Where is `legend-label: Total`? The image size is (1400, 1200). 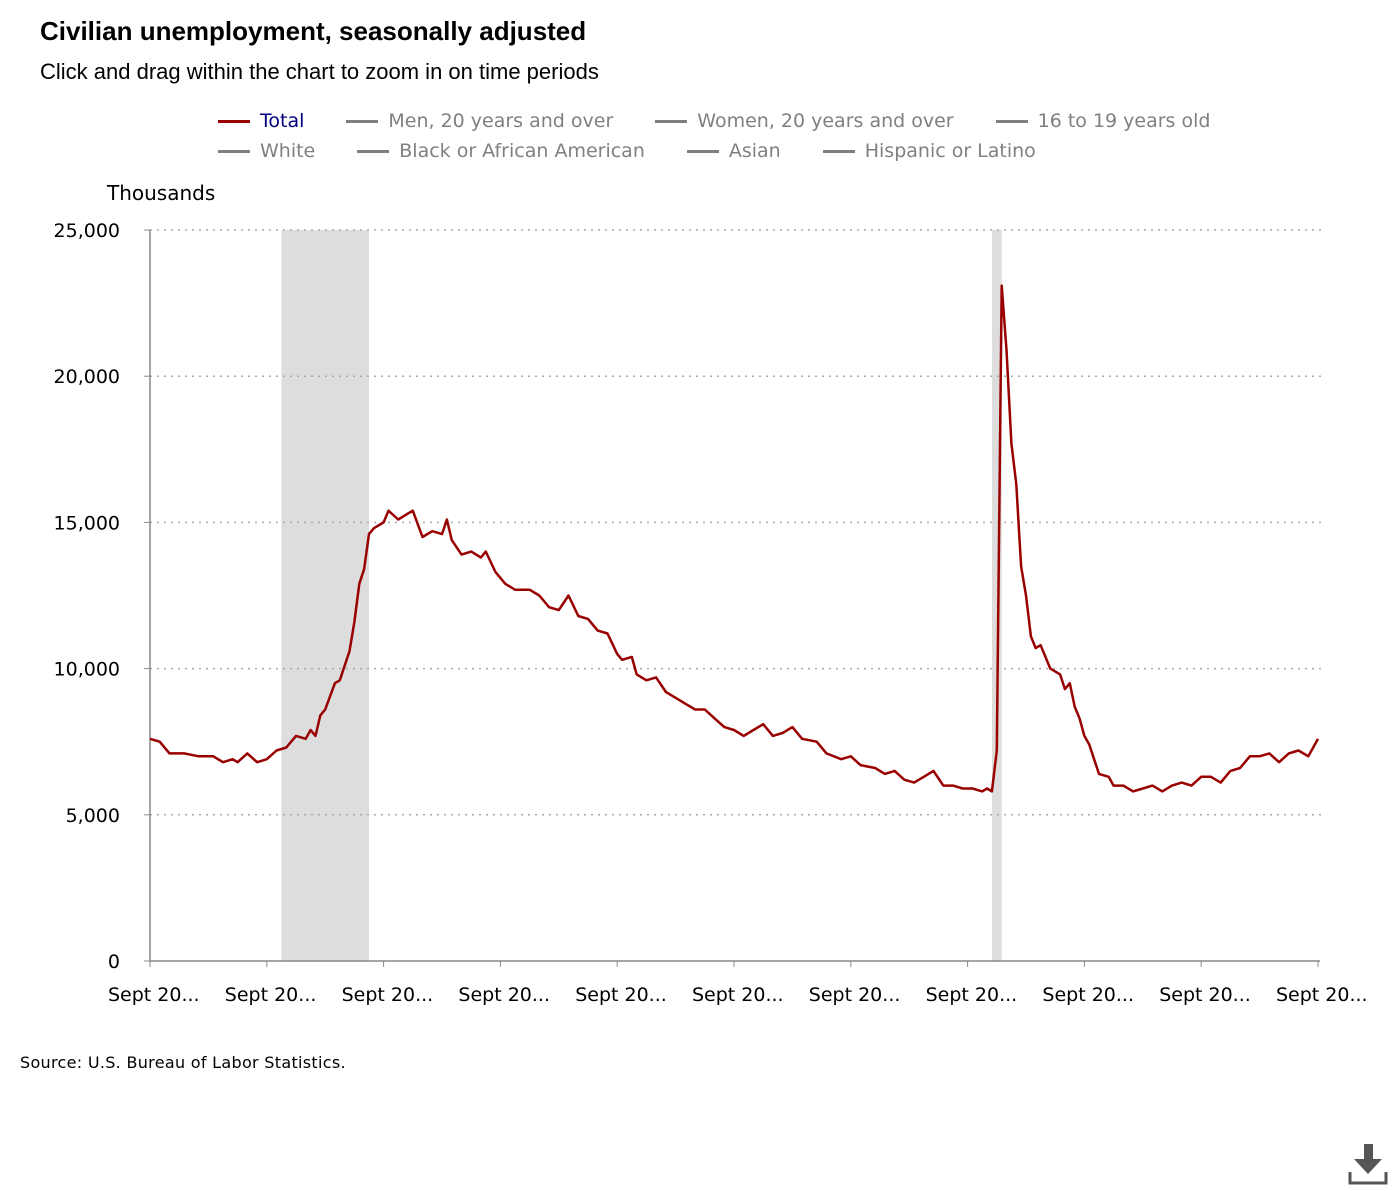
legend-label: Total is located at coordinates (282, 121).